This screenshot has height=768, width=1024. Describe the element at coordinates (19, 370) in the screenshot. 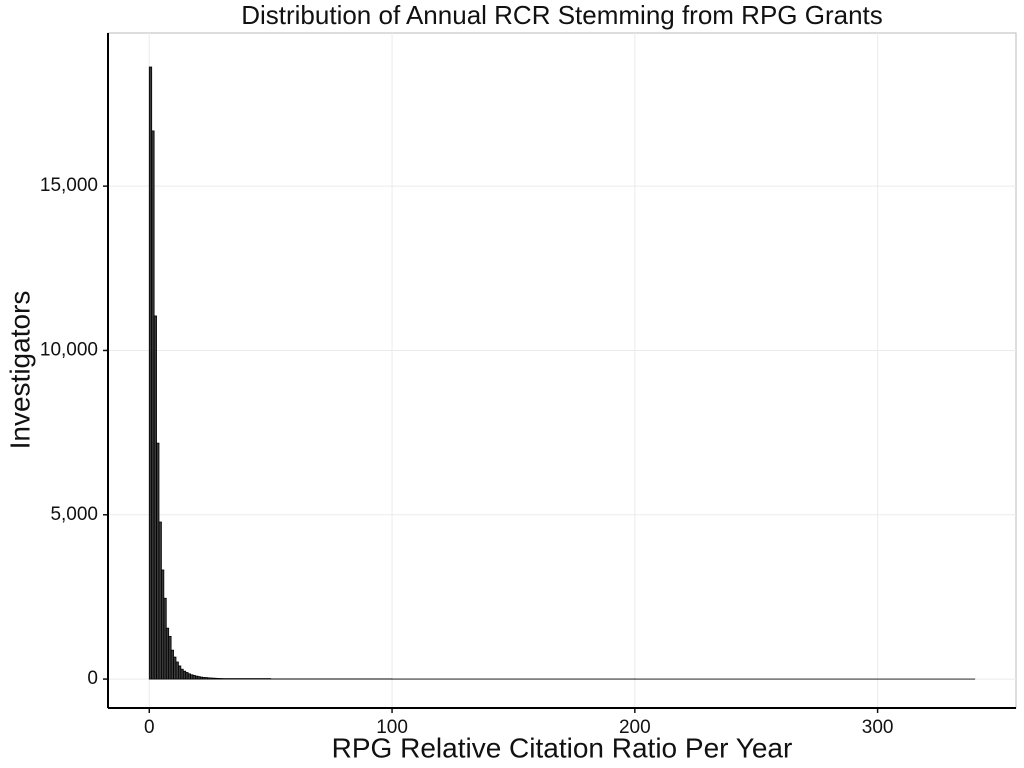

I see `y-axis-title: Investigators` at that location.